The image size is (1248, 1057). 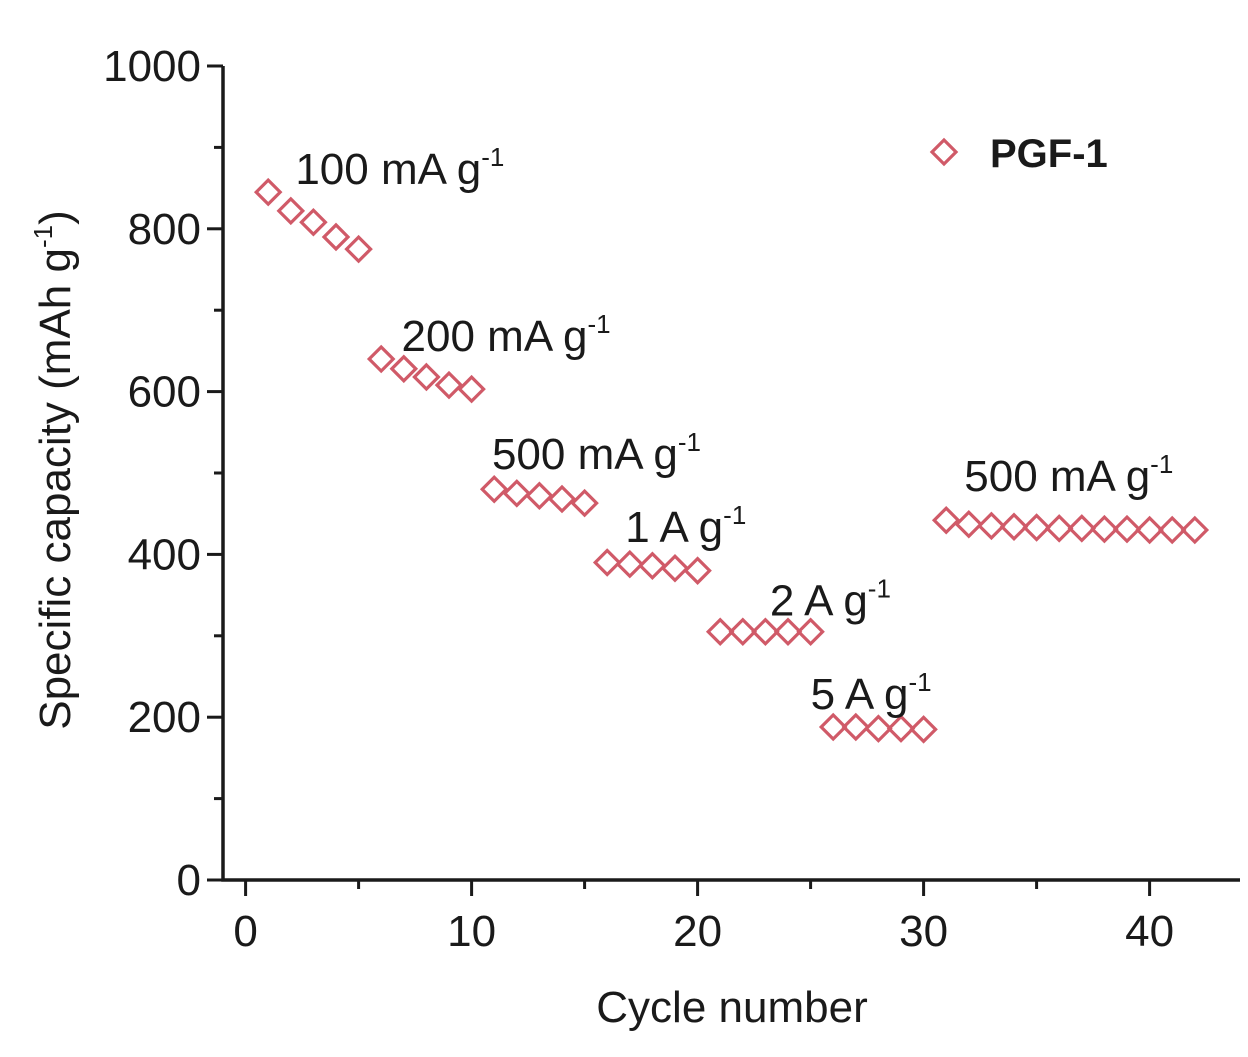 What do you see at coordinates (164, 392) in the screenshot?
I see `y-tick-label: 600` at bounding box center [164, 392].